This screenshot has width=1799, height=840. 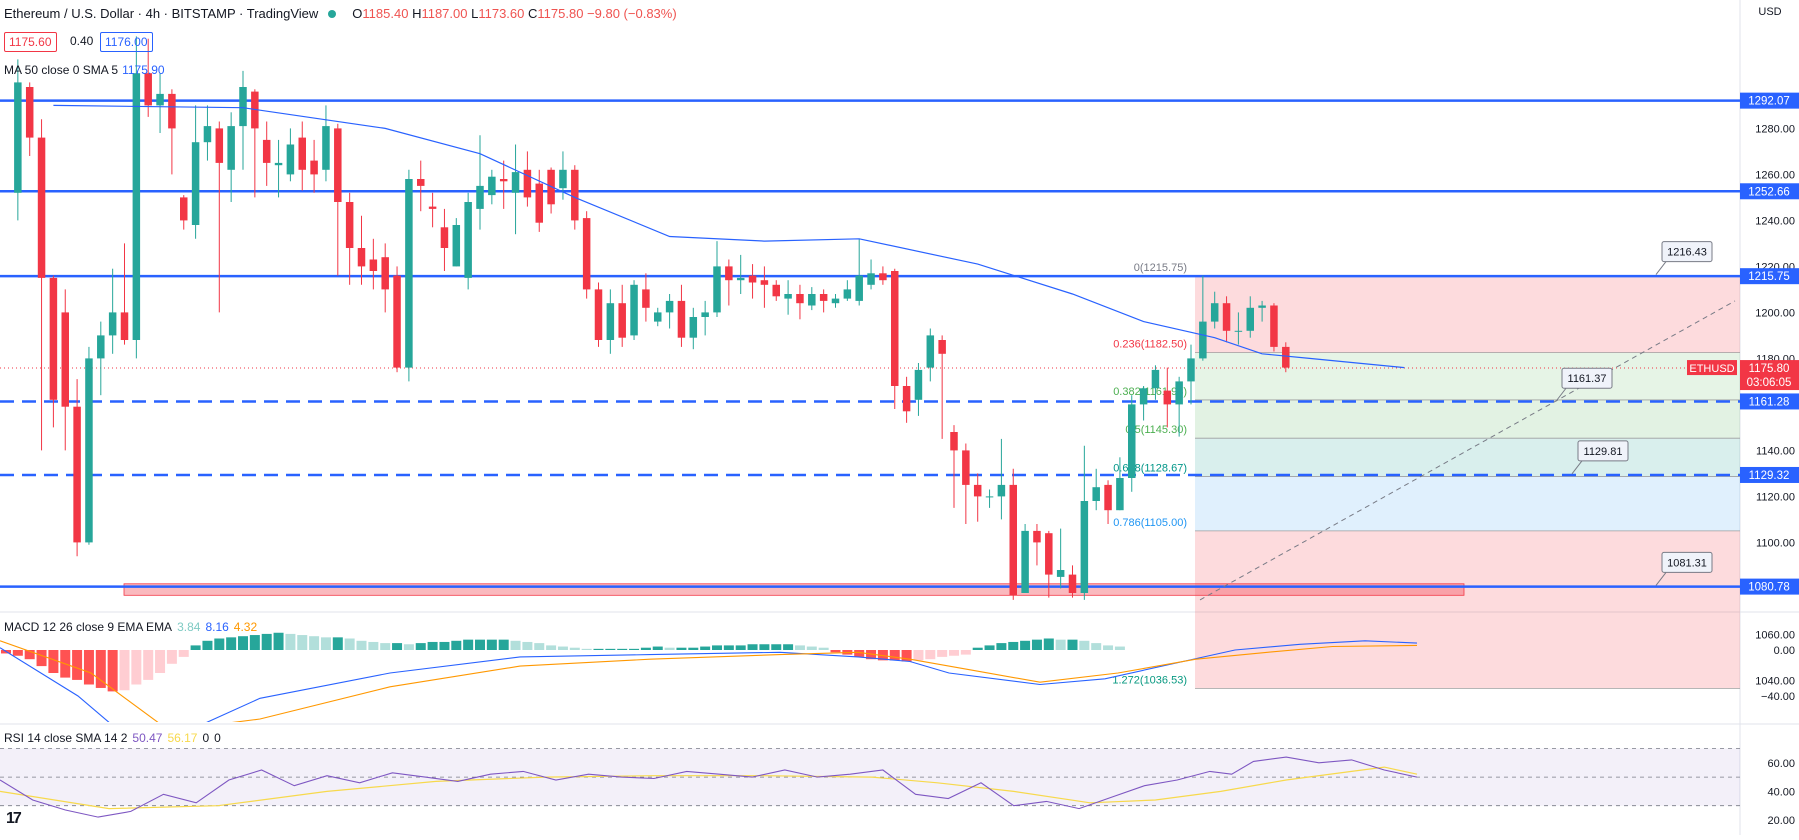 I want to click on level-price-tag-label: 1292.07, so click(x=1769, y=102).